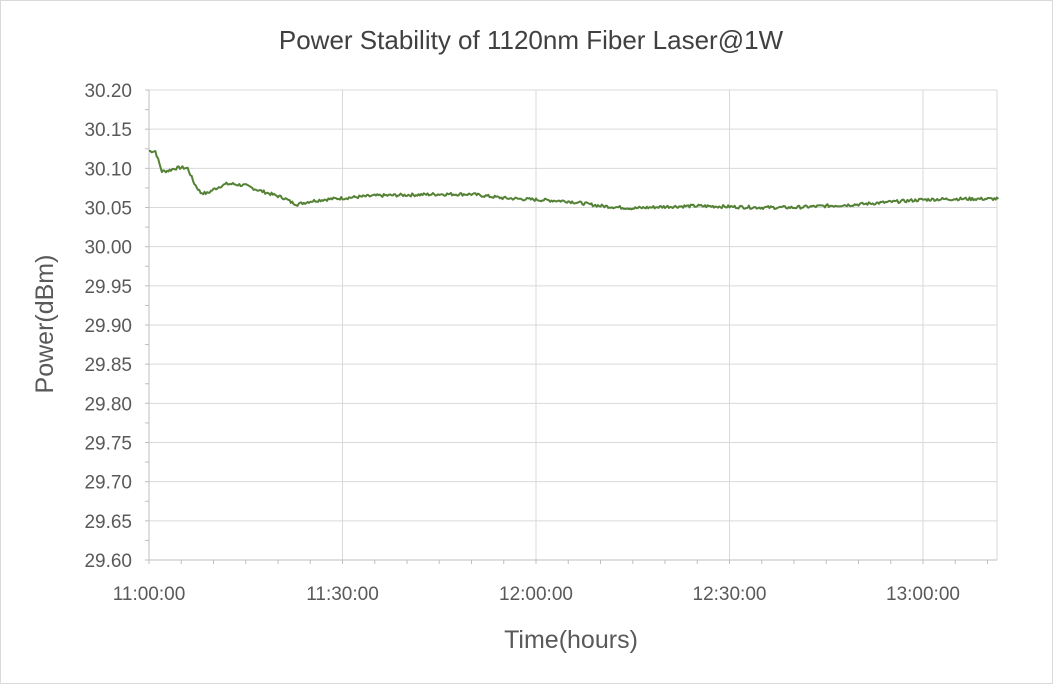 This screenshot has height=684, width=1053. Describe the element at coordinates (108, 444) in the screenshot. I see `y-tick-label: 29.75` at that location.